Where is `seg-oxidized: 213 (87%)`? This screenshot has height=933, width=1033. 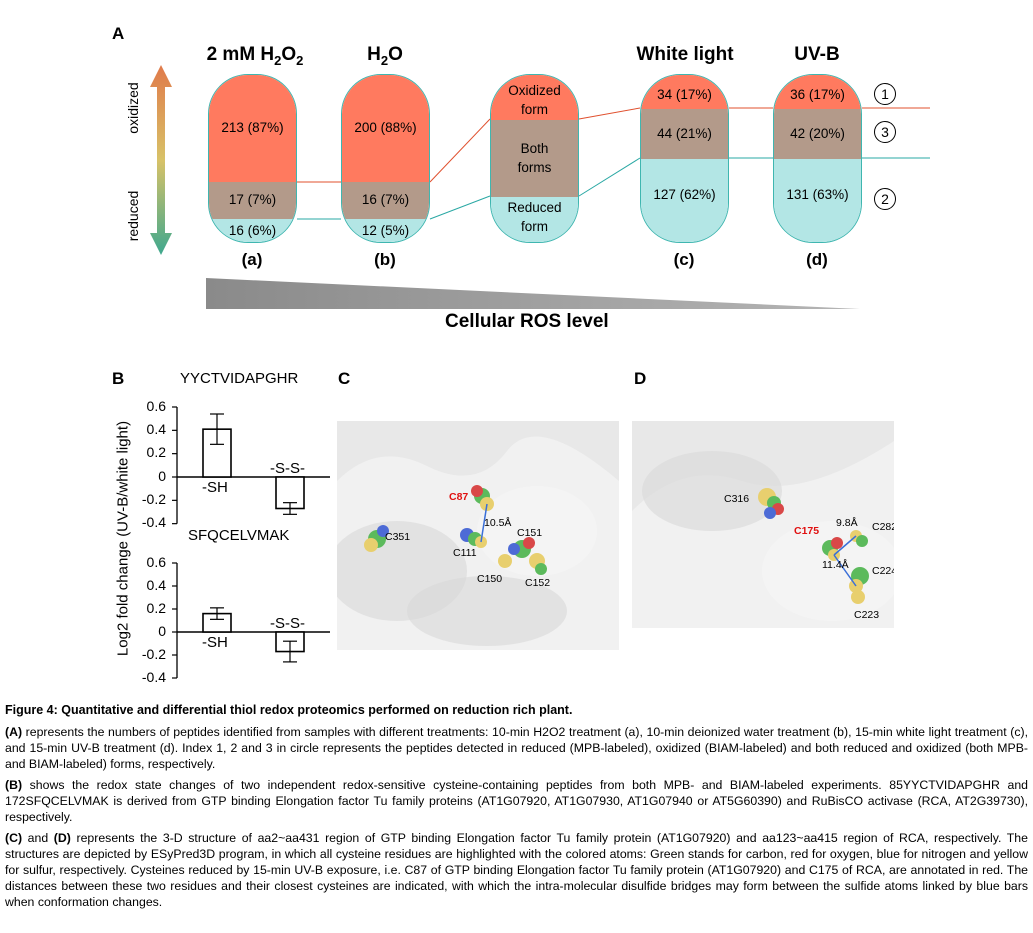
seg-oxidized: 213 (87%) is located at coordinates (252, 128).